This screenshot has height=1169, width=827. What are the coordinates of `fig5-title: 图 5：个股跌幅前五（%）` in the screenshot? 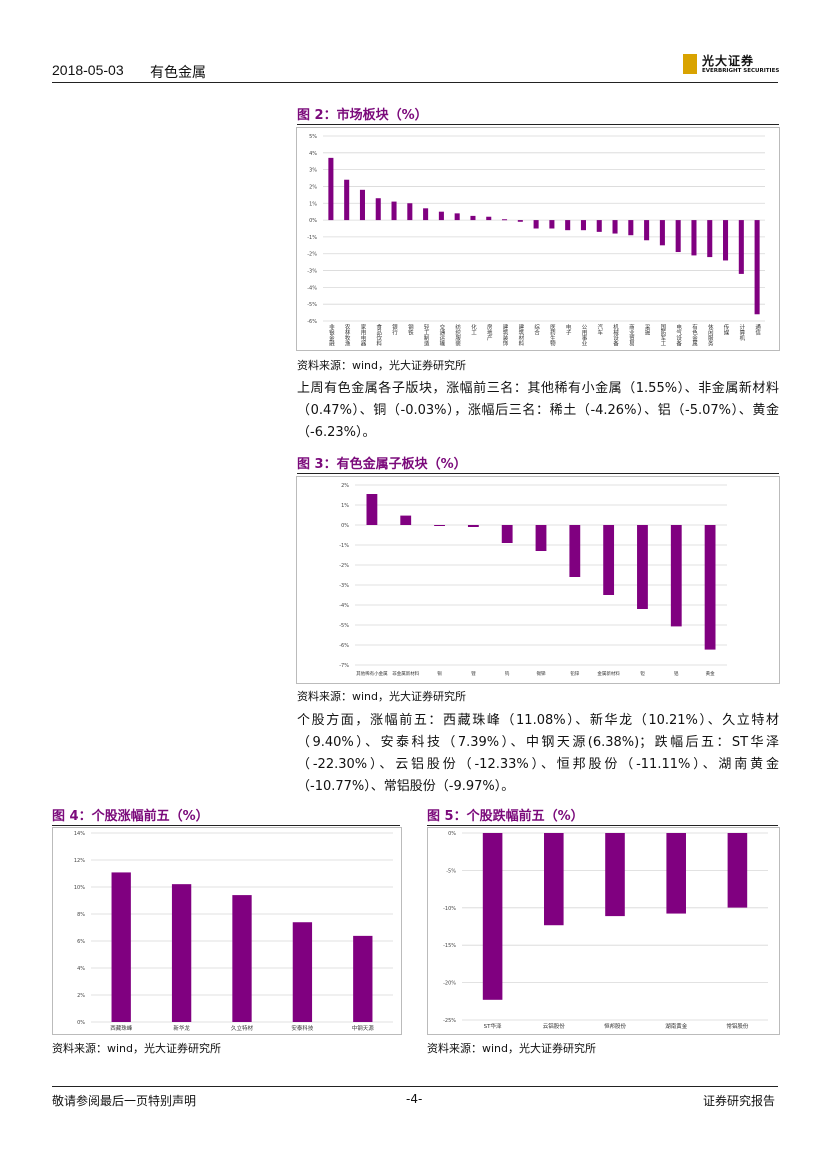 It's located at (505, 816).